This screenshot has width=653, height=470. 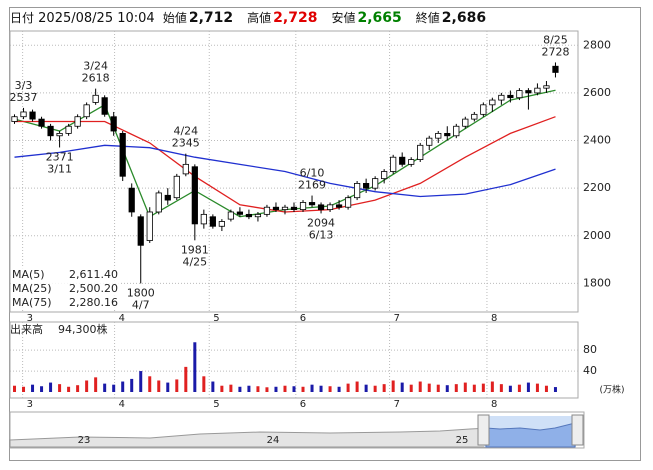 What do you see at coordinates (555, 39) in the screenshot?
I see `annotation-date: 8/25` at bounding box center [555, 39].